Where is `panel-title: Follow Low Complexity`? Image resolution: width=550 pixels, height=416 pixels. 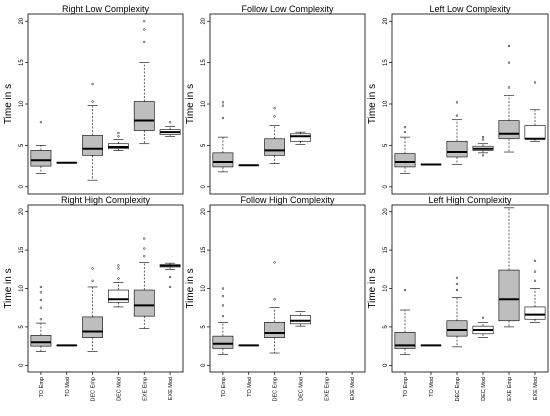 panel-title: Follow Low Complexity is located at coordinates (287, 9).